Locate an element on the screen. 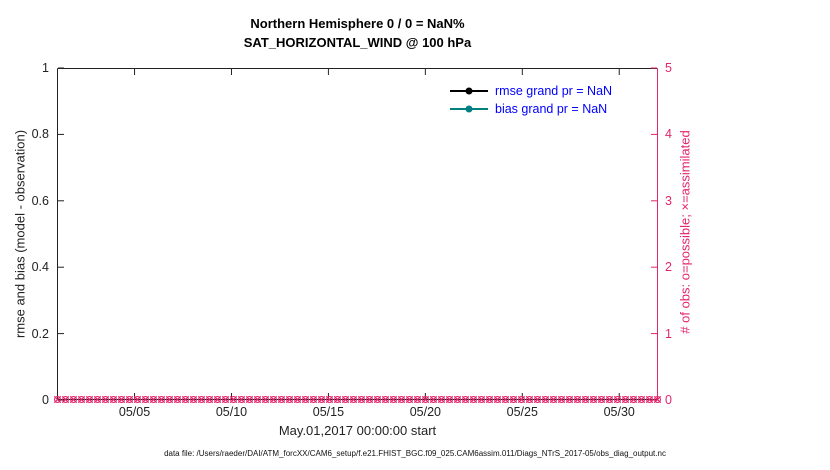 The height and width of the screenshot is (470, 830). y-tick-label-left: 0.4 is located at coordinates (40, 267).